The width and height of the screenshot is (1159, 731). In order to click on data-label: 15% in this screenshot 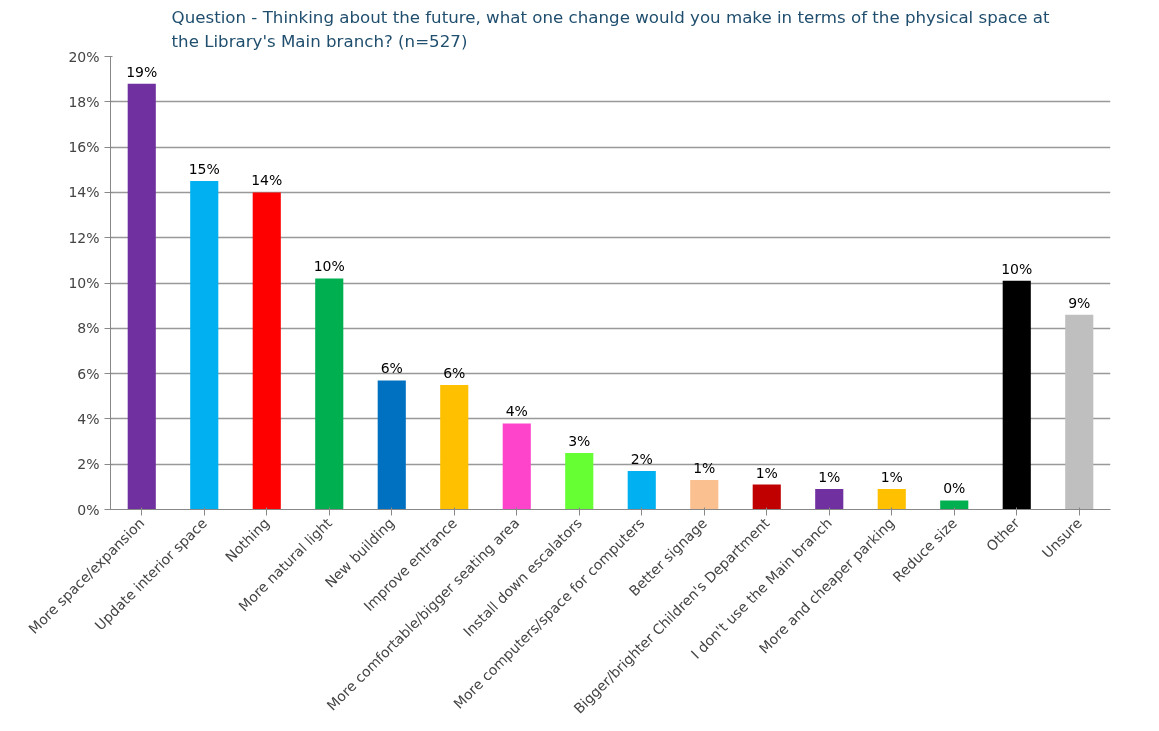, I will do `click(204, 169)`.